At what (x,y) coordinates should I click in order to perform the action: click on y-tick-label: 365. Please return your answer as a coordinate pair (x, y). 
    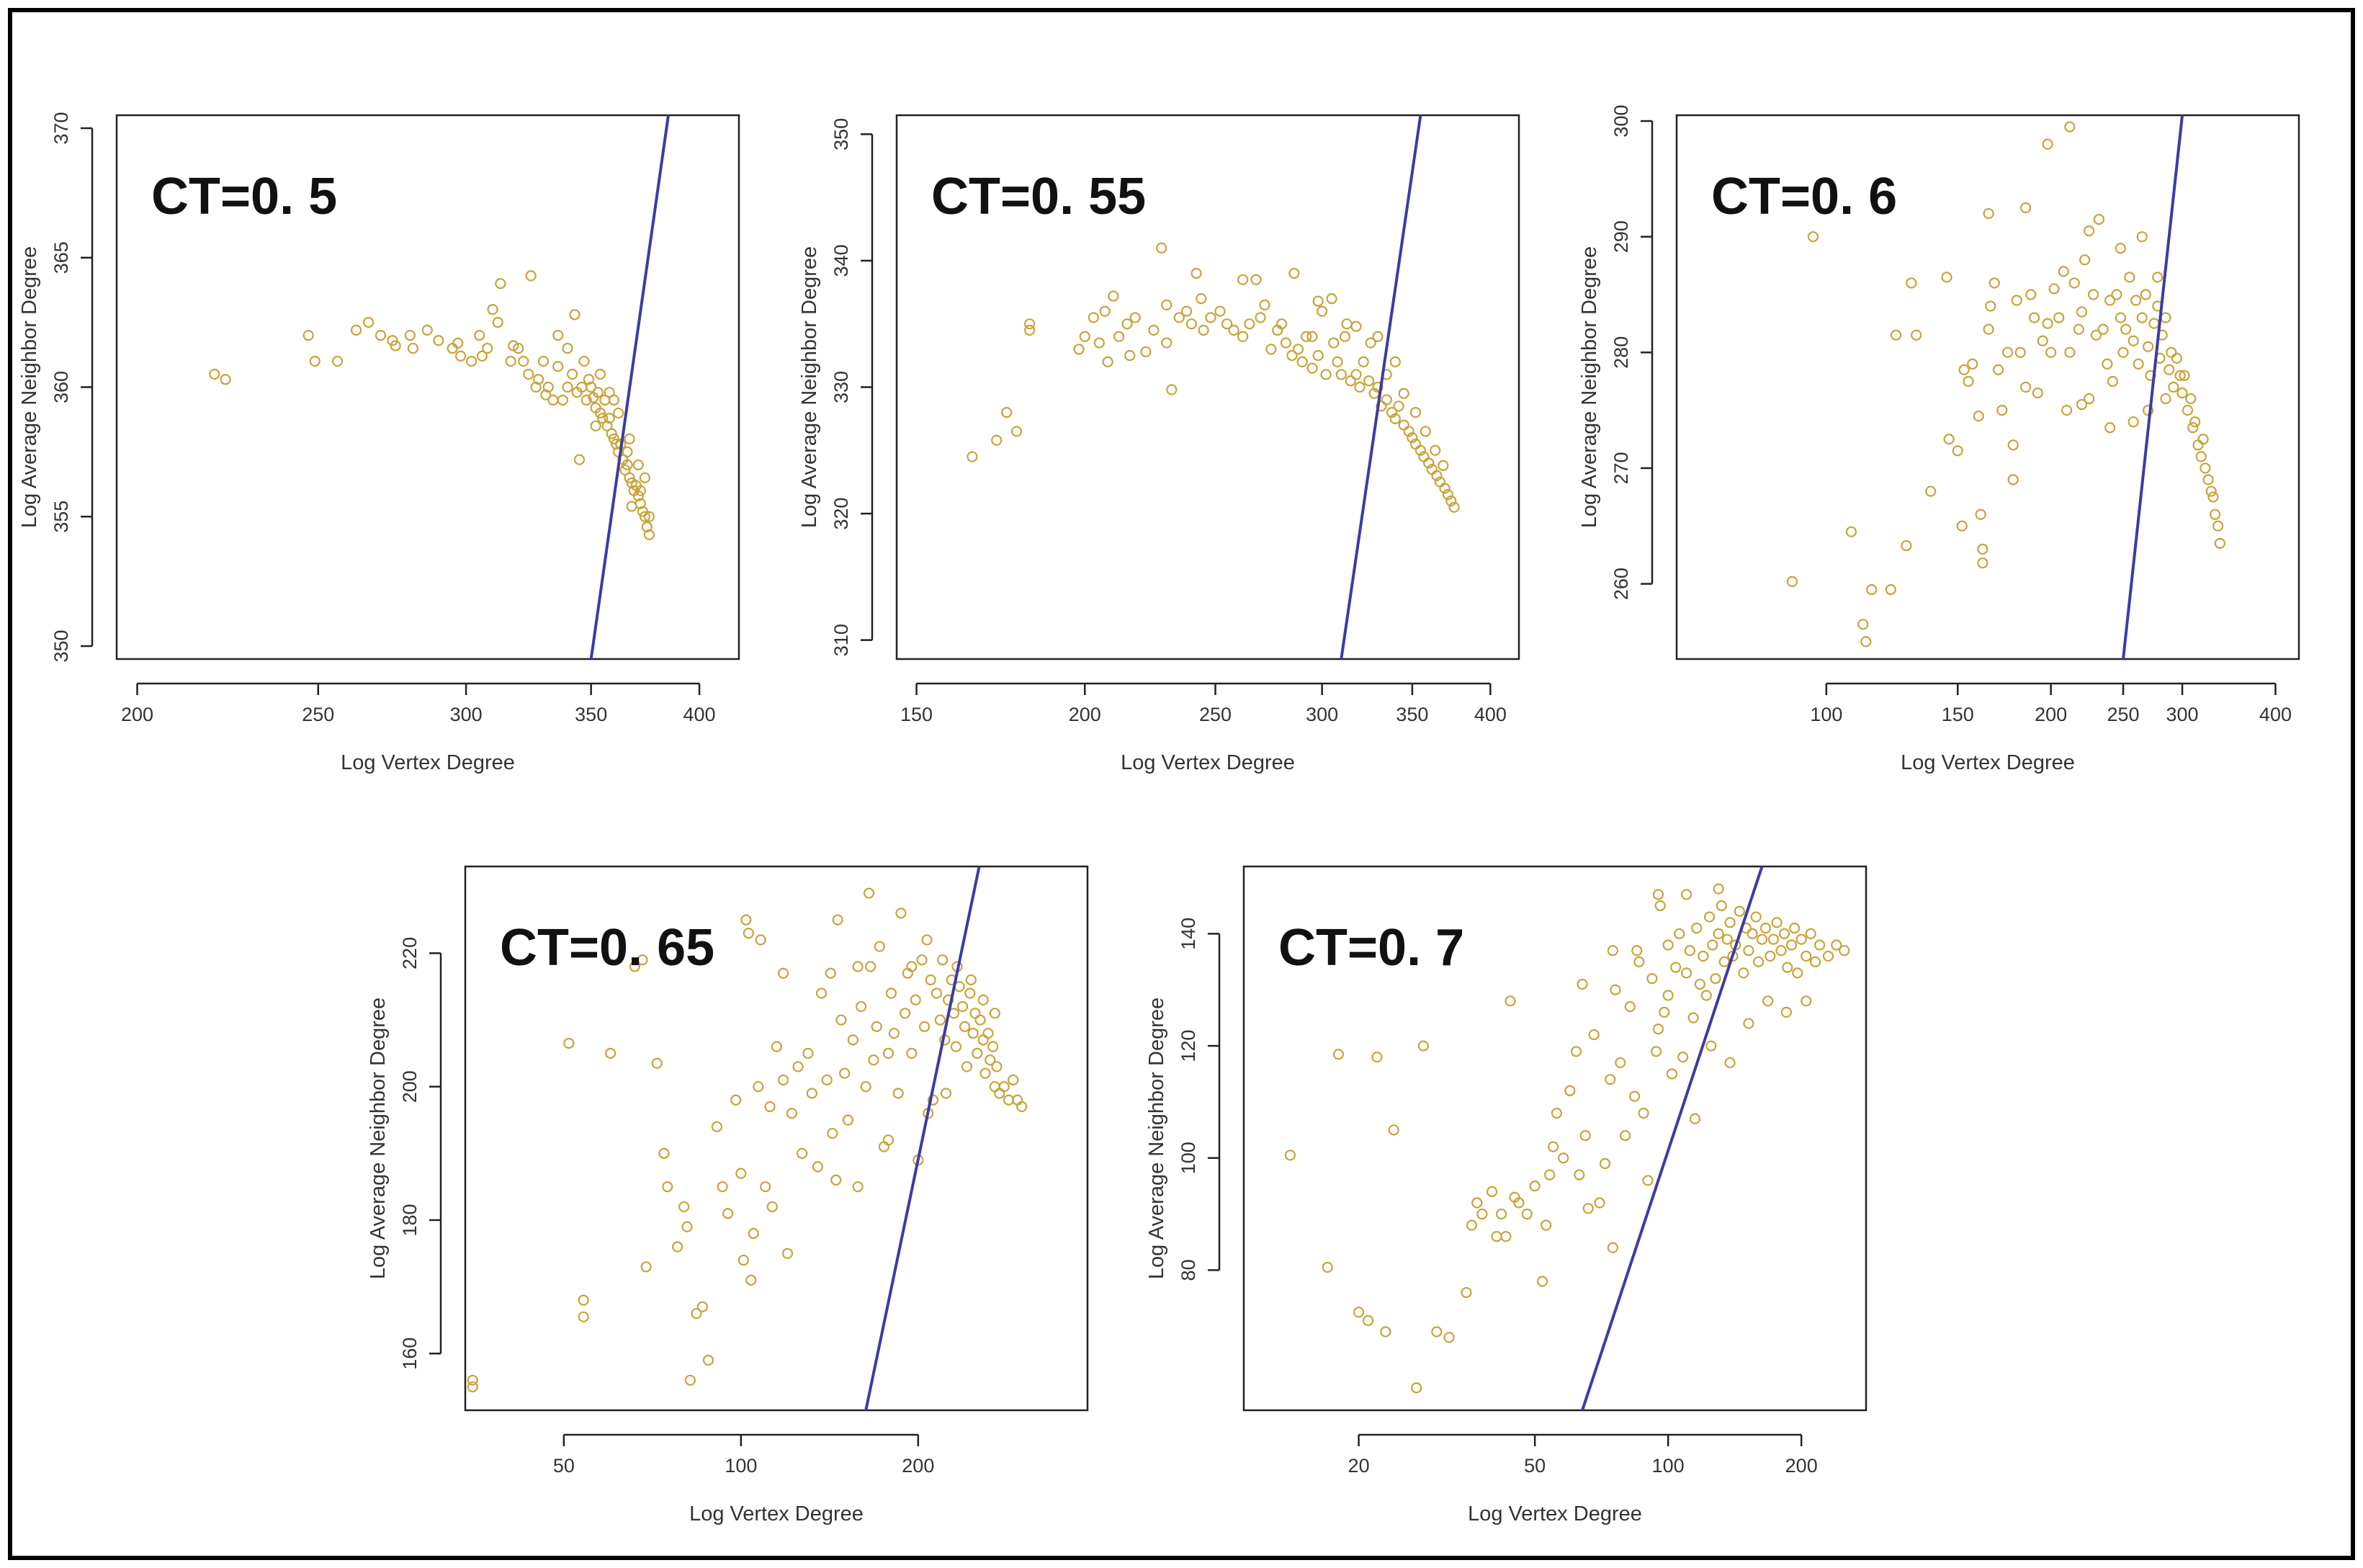
    Looking at the image, I should click on (61, 257).